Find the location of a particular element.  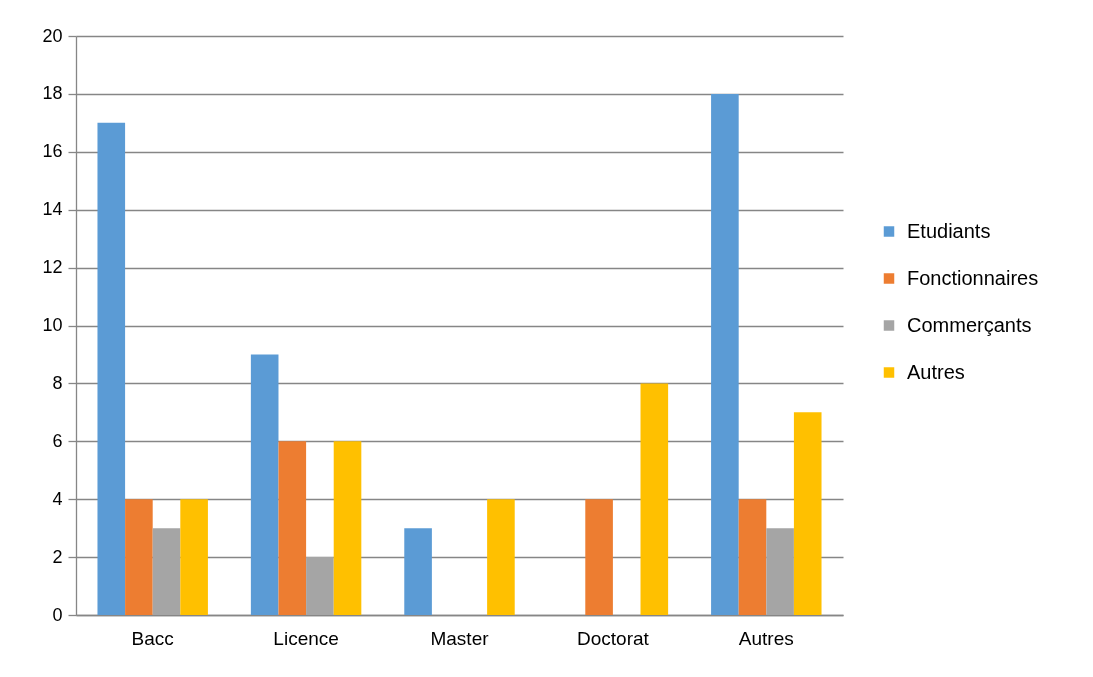

legend-label: Fonctionnaires is located at coordinates (973, 277).